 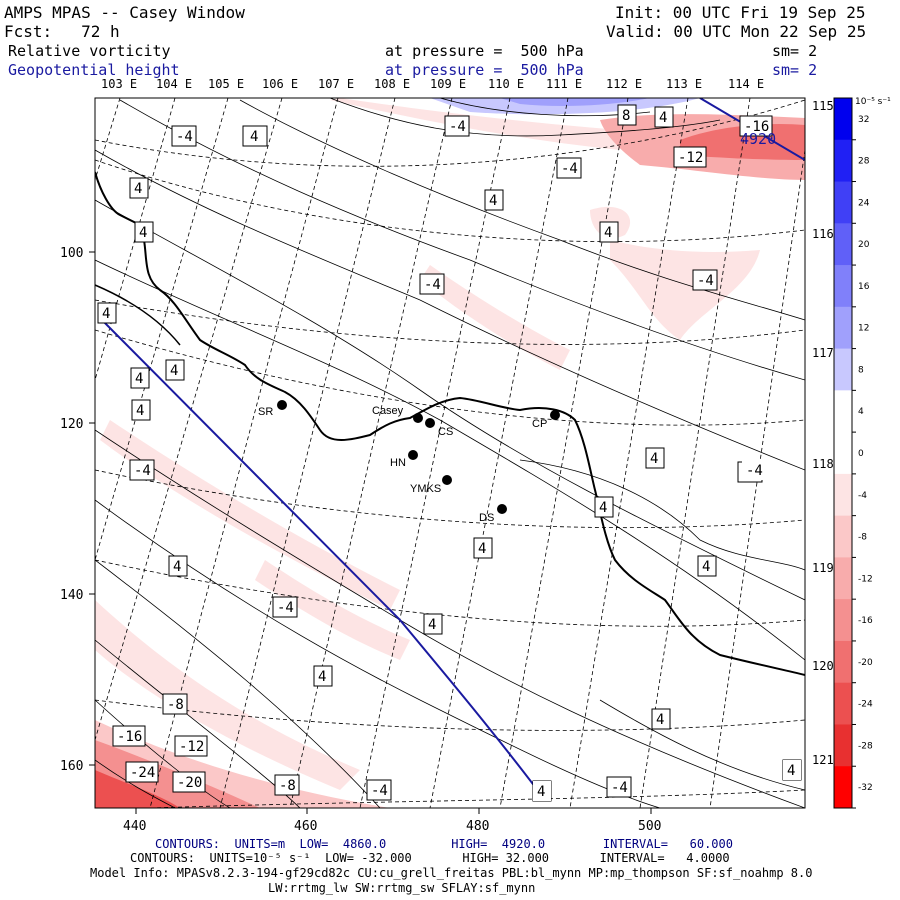 What do you see at coordinates (861, 370) in the screenshot?
I see `colorbar-tick-label: 8` at bounding box center [861, 370].